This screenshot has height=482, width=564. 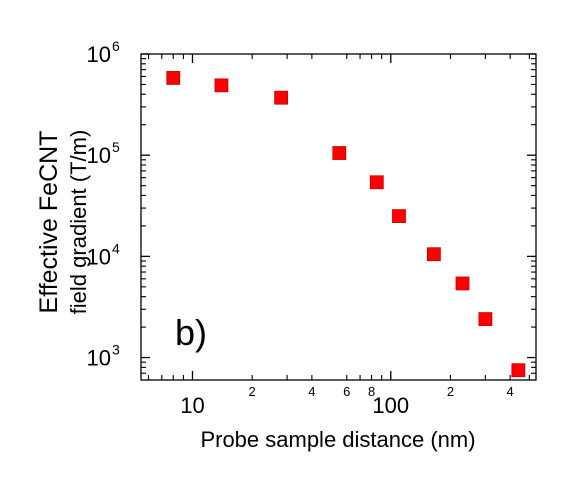 What do you see at coordinates (116, 350) in the screenshot?
I see `y-tick-label-exponent: 3` at bounding box center [116, 350].